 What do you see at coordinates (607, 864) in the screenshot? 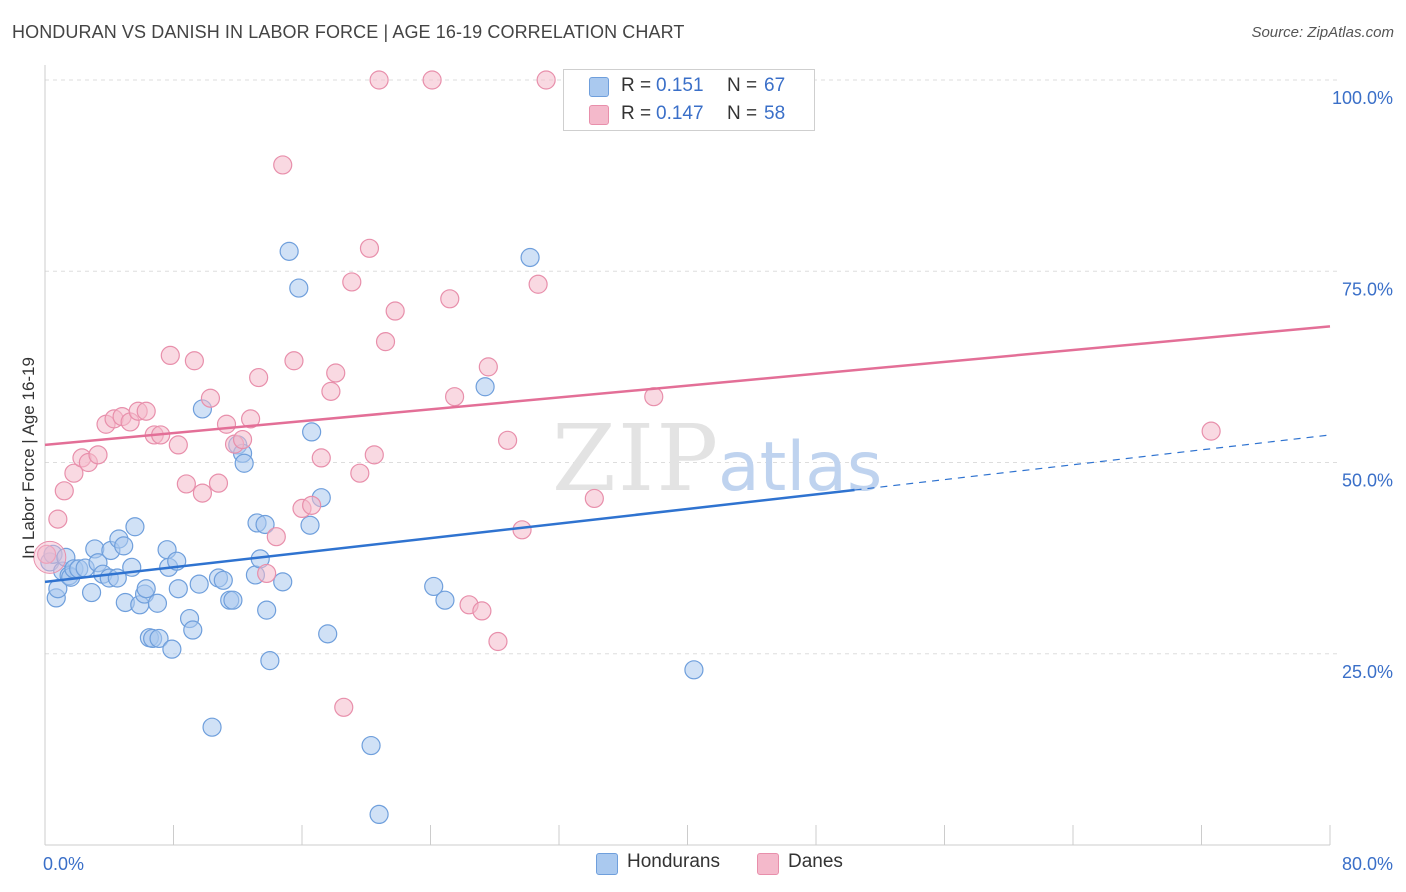
I see `bottom-legend-swatch-blue` at bounding box center [607, 864].